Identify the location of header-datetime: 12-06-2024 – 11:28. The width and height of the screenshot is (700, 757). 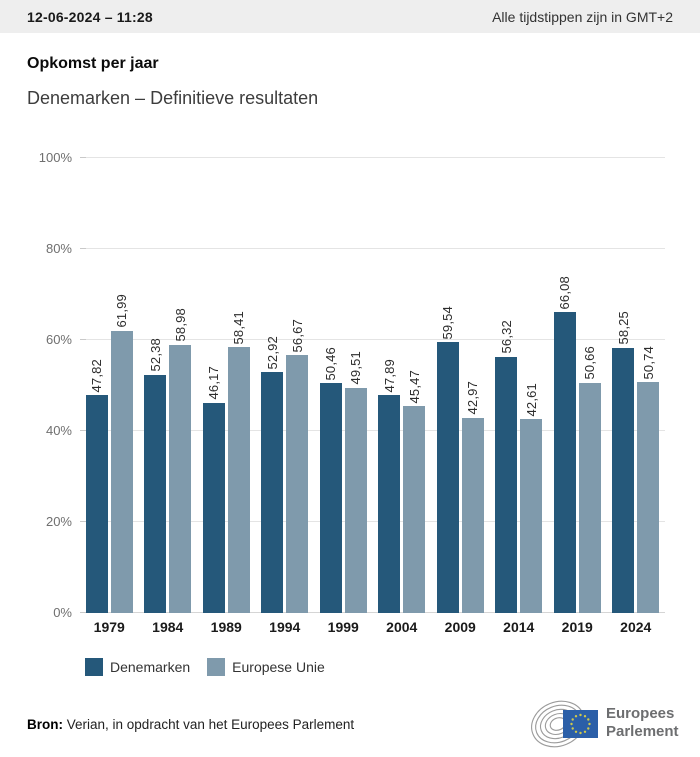
(90, 16).